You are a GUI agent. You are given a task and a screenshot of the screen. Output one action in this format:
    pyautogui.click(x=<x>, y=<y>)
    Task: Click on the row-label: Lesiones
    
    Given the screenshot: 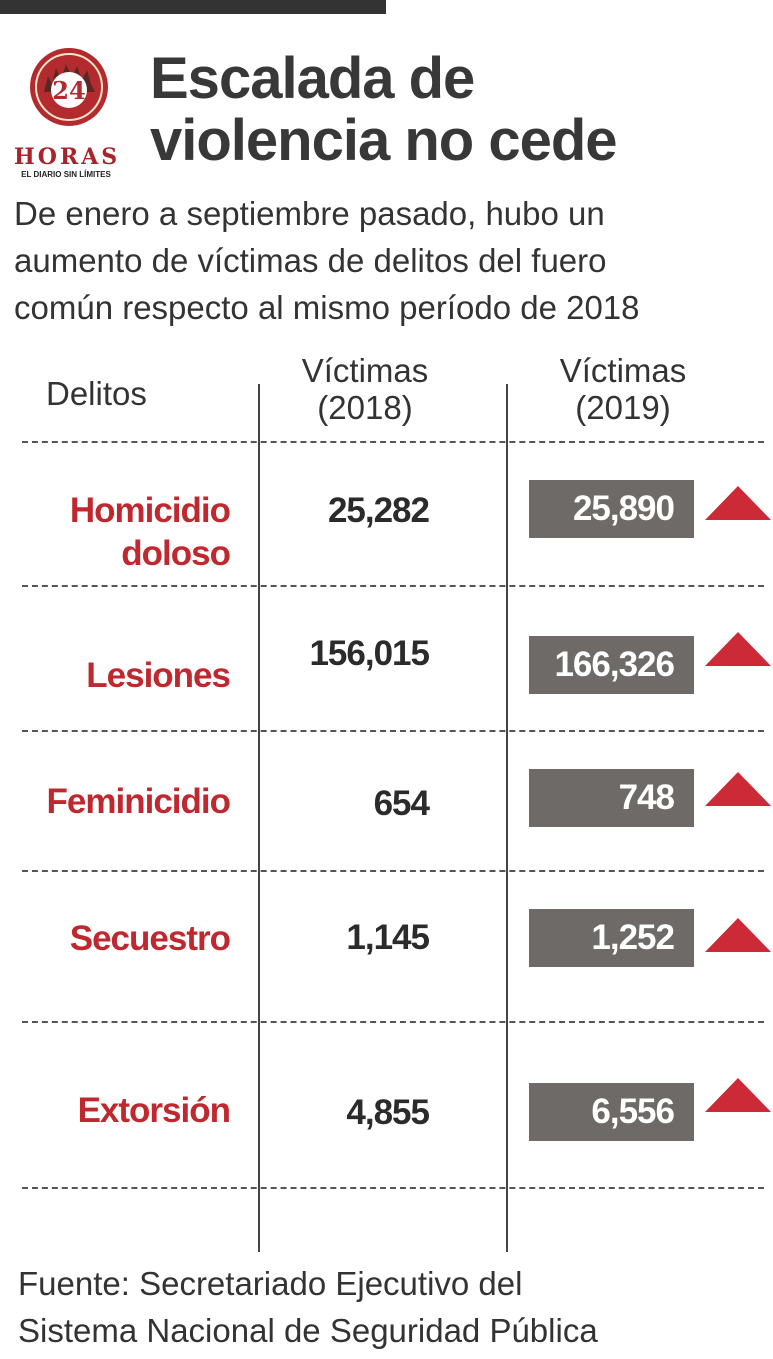 What is the action you would take?
    pyautogui.click(x=158, y=675)
    